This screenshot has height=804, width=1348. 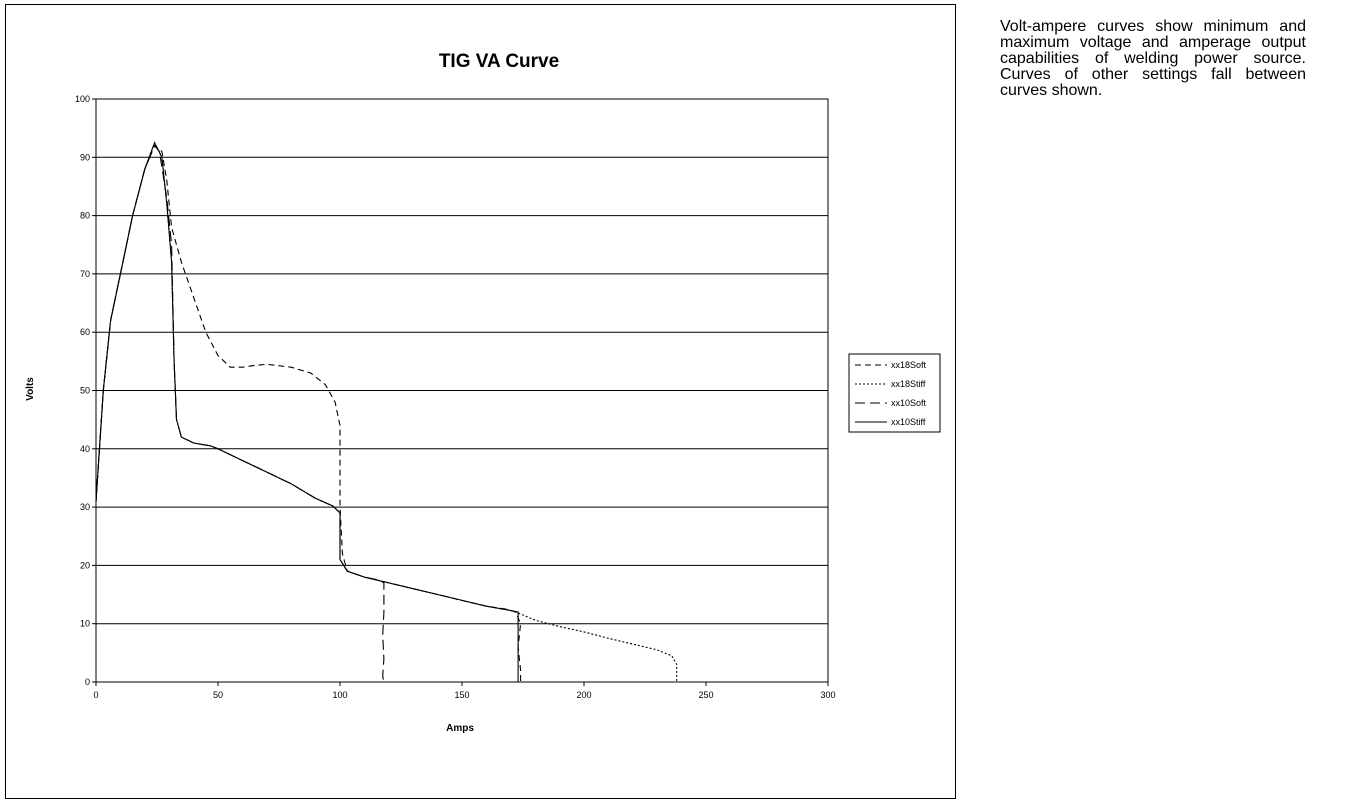 What do you see at coordinates (583, 695) in the screenshot?
I see `x-tick-label: 200` at bounding box center [583, 695].